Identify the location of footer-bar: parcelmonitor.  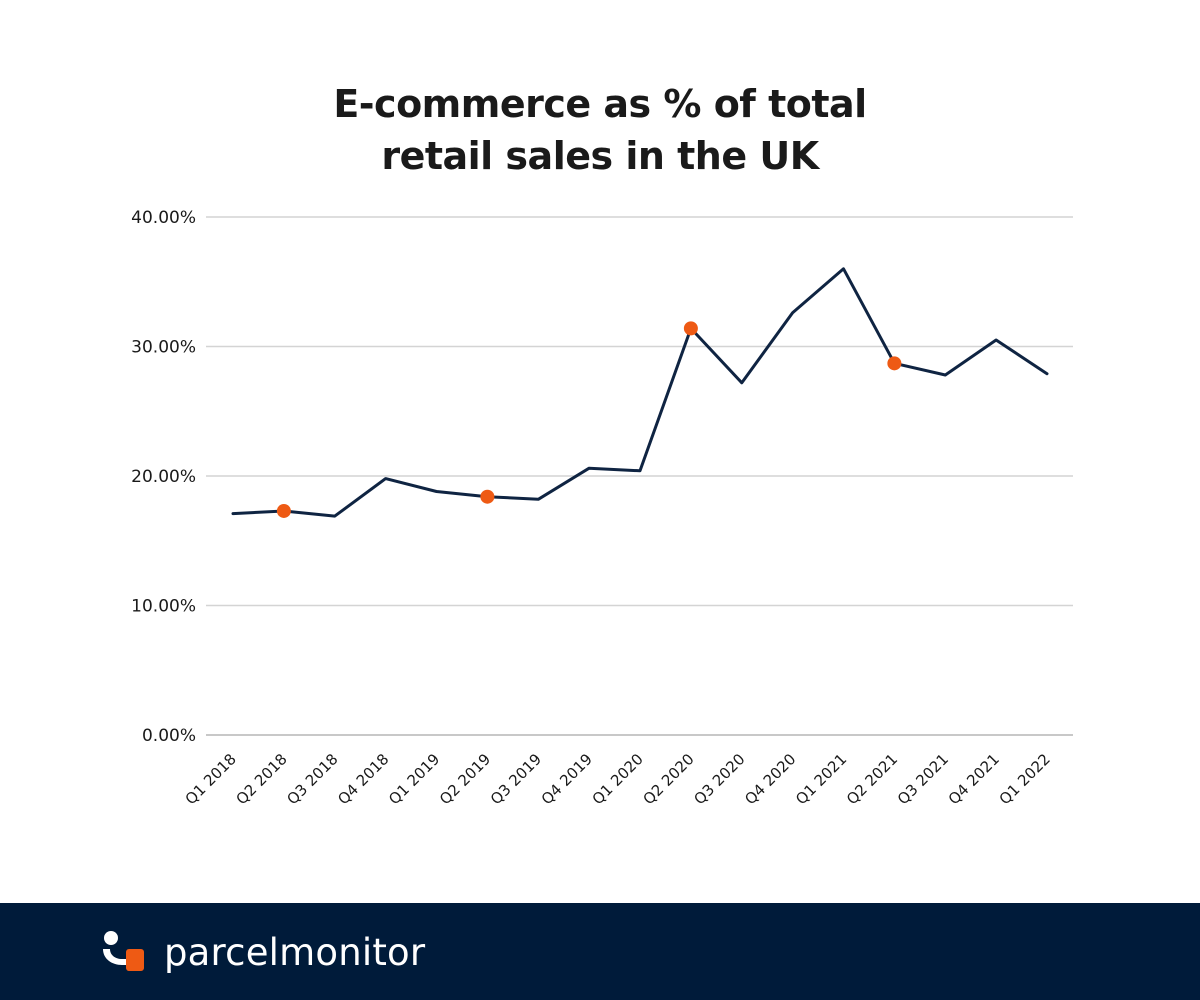
(600, 951).